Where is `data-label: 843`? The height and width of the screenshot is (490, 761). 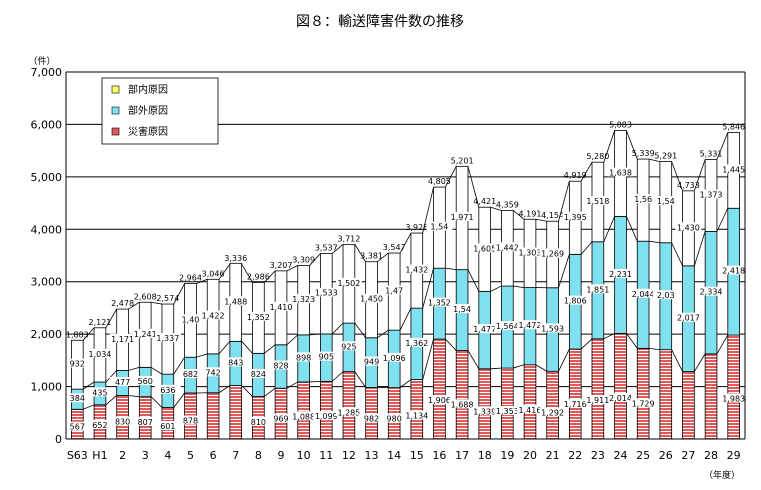
data-label: 843 is located at coordinates (235, 362).